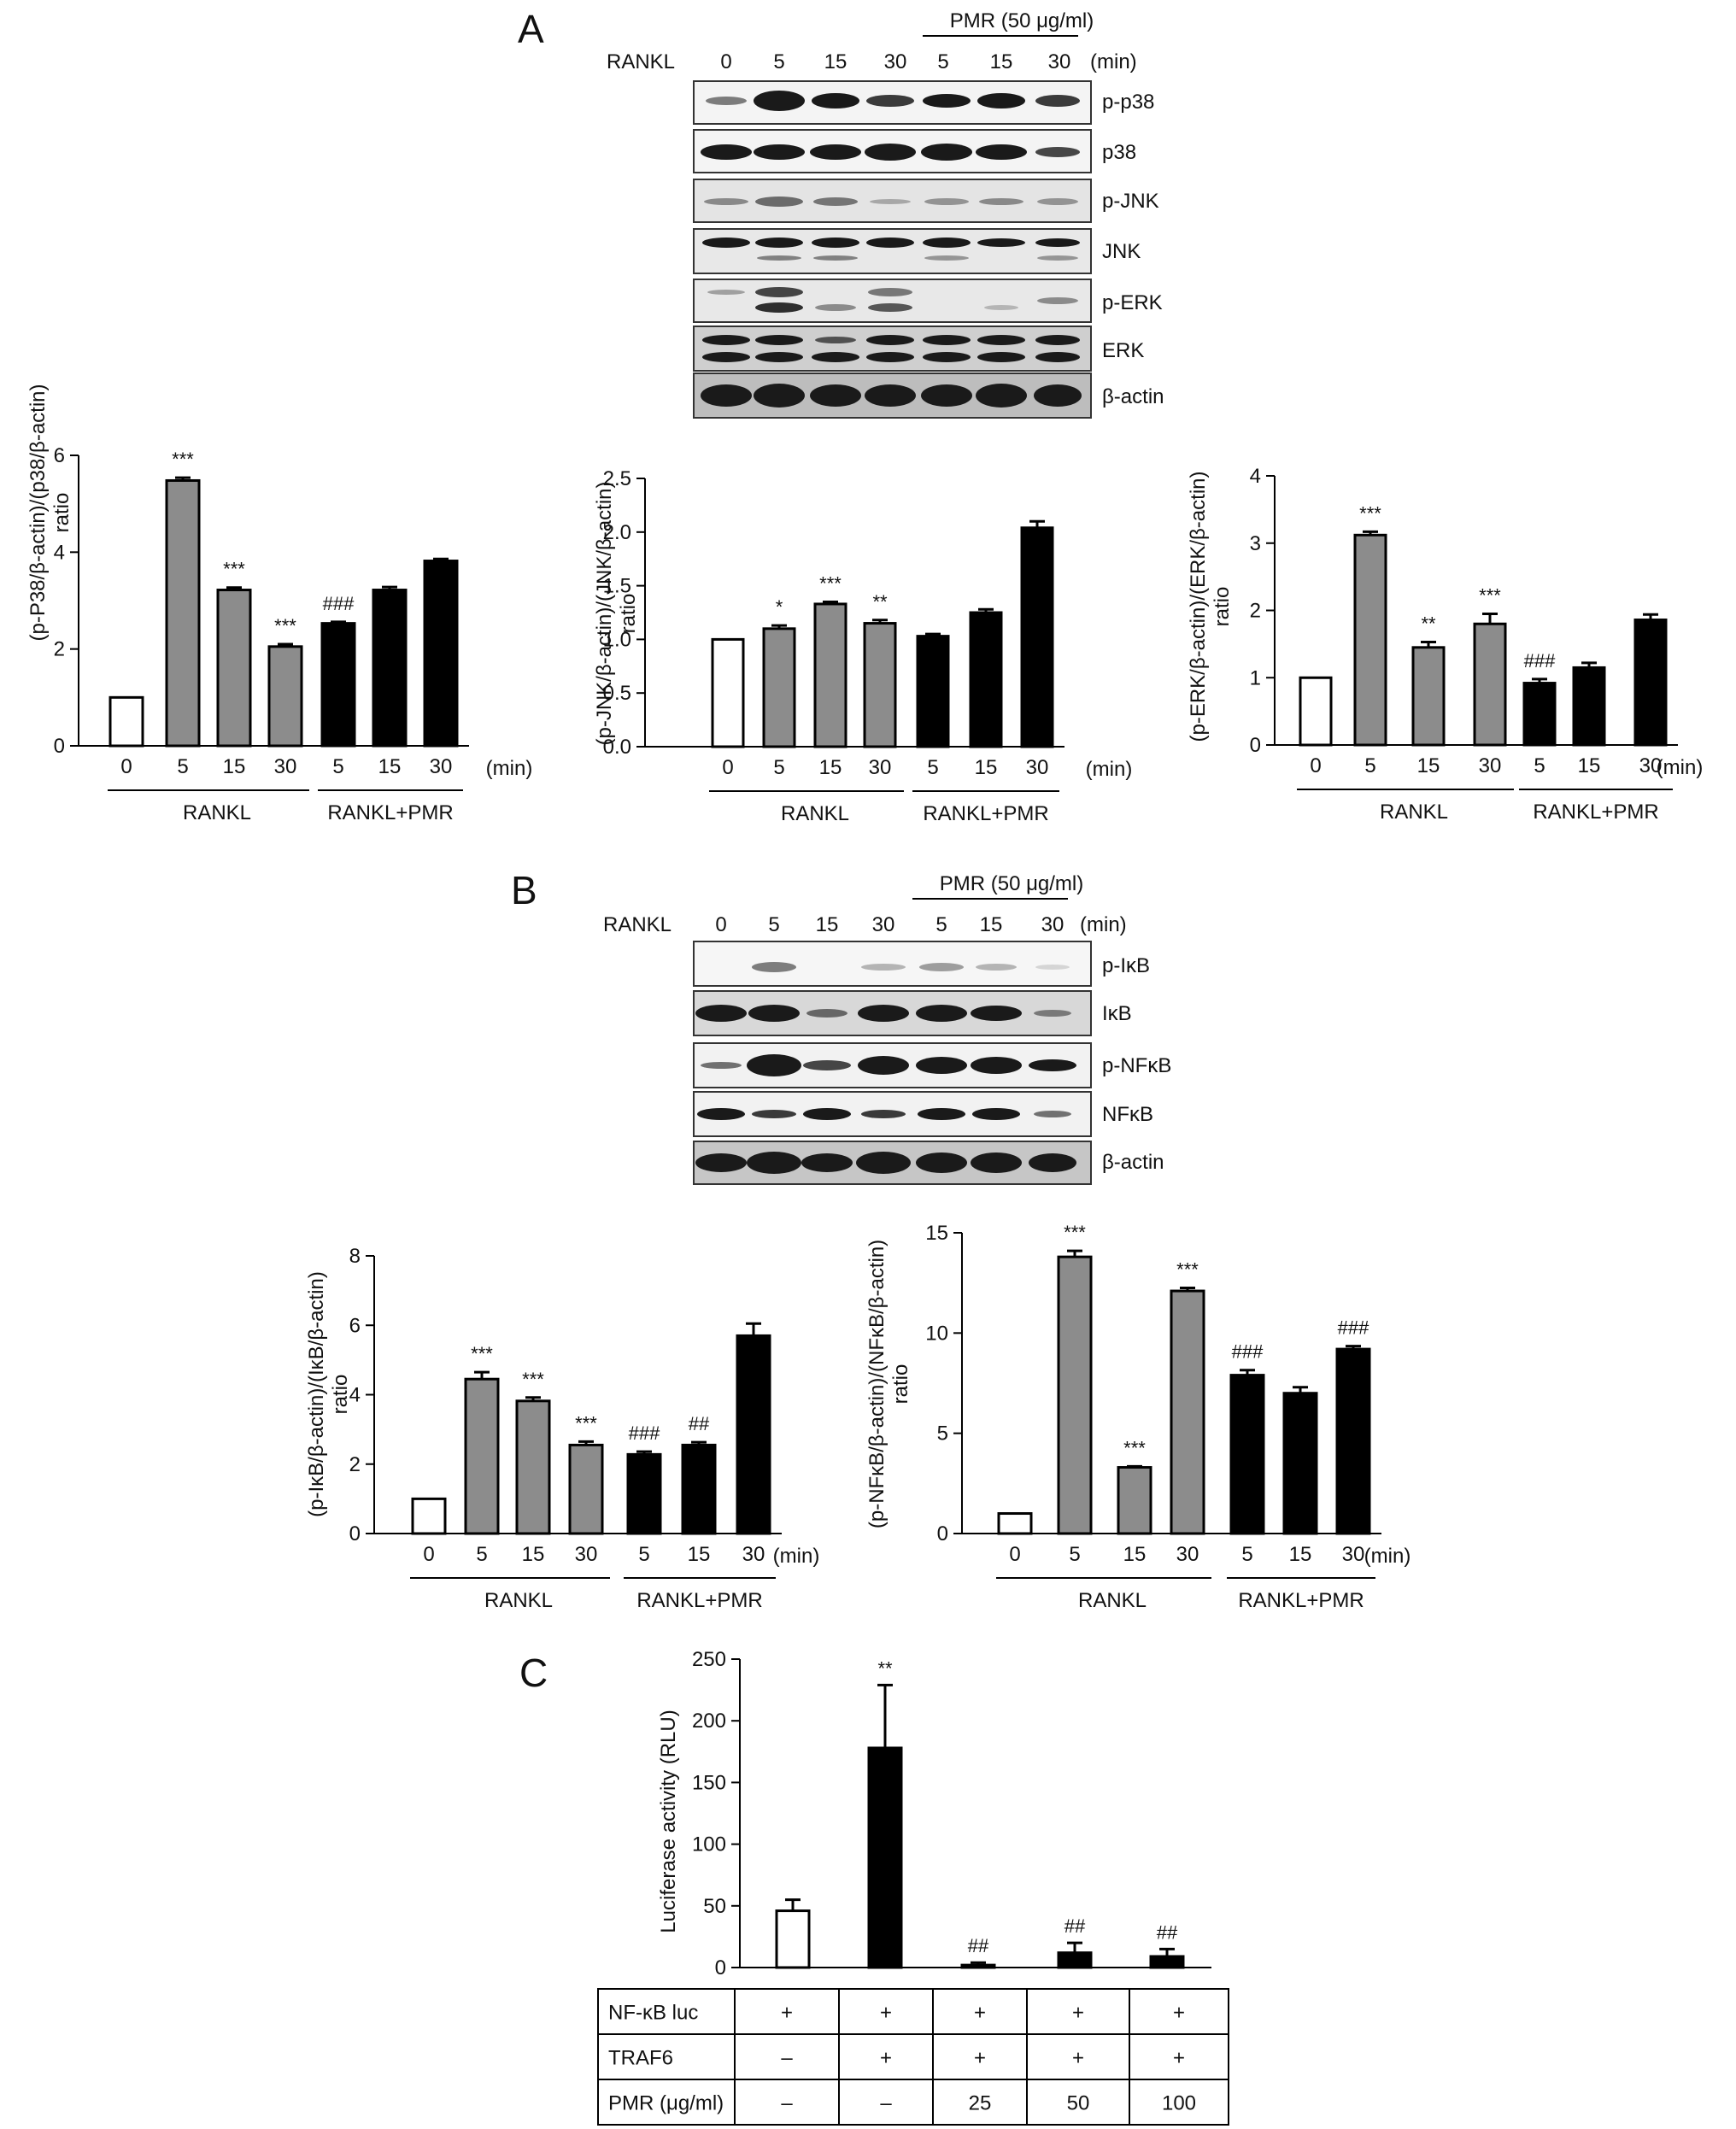  What do you see at coordinates (355, 1256) in the screenshot?
I see `y-tick-label: 8` at bounding box center [355, 1256].